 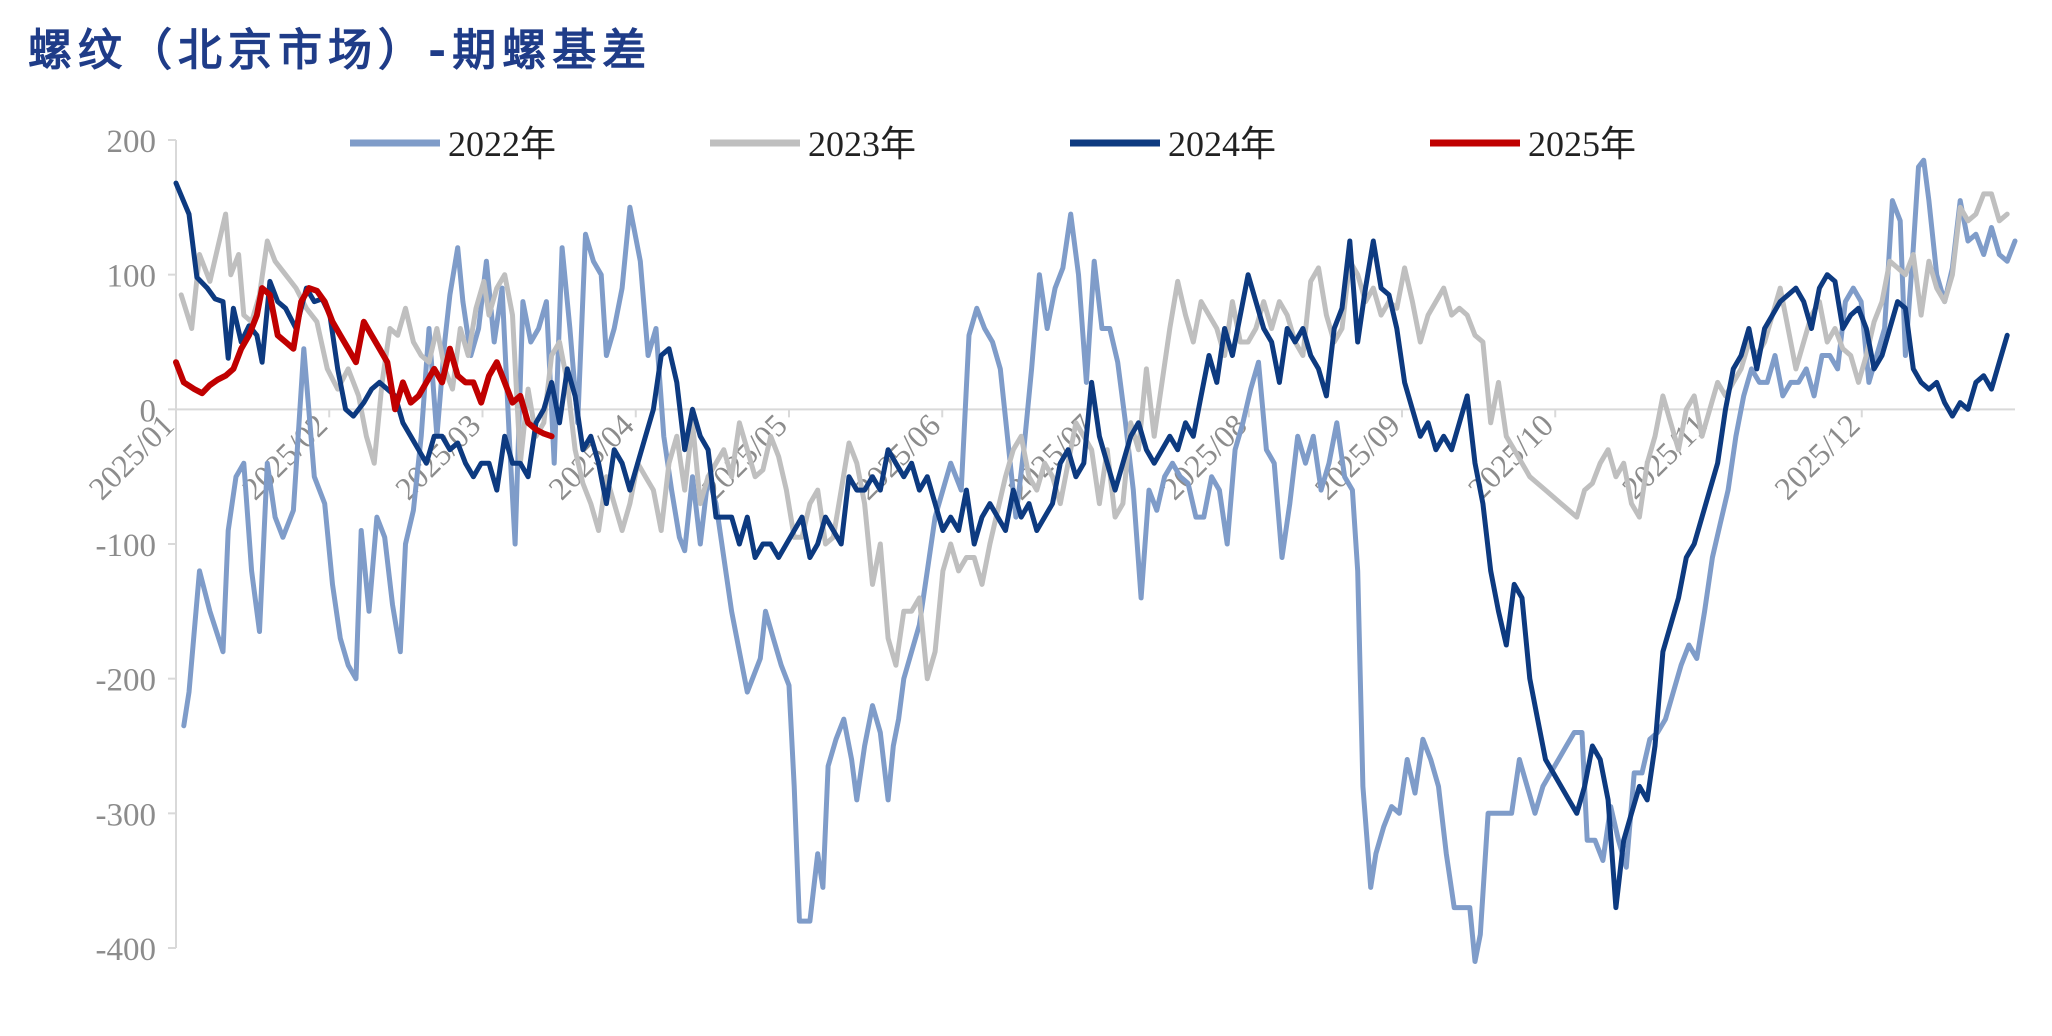 I want to click on y-tick-label: -200, so click(x=126, y=681).